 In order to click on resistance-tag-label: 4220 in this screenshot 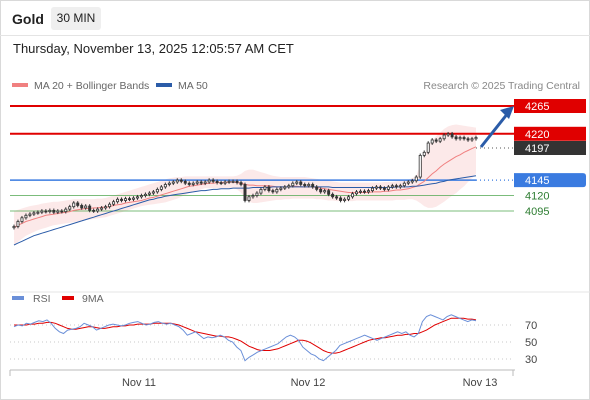, I will do `click(537, 135)`.